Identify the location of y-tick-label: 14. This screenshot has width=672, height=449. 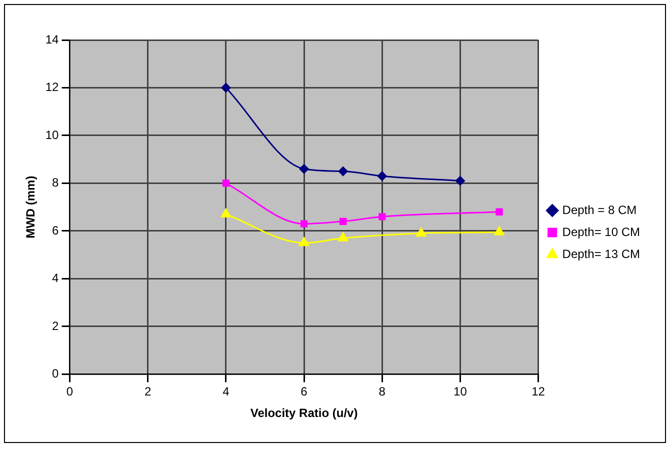
(52, 39).